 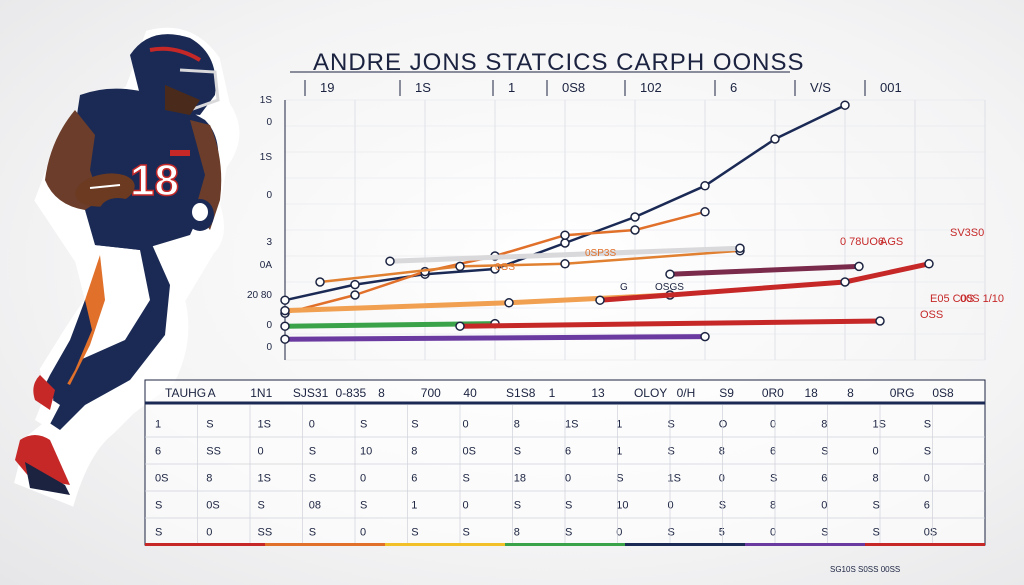 What do you see at coordinates (511, 87) in the screenshot?
I see `header-label: 1` at bounding box center [511, 87].